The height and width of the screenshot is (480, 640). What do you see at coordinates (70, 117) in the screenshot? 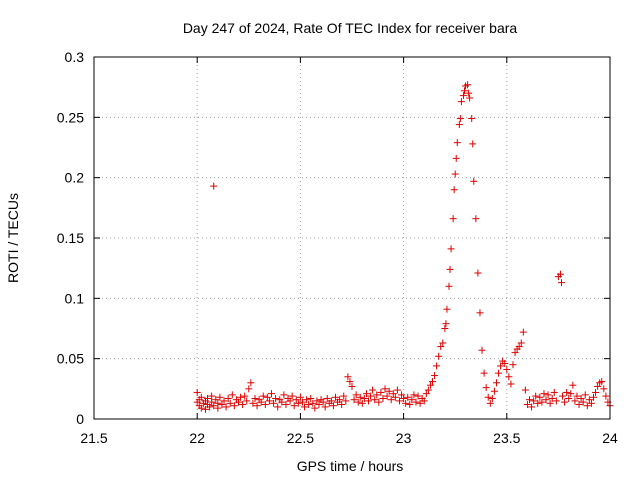
I see `y-tick-label: 0.25` at bounding box center [70, 117].